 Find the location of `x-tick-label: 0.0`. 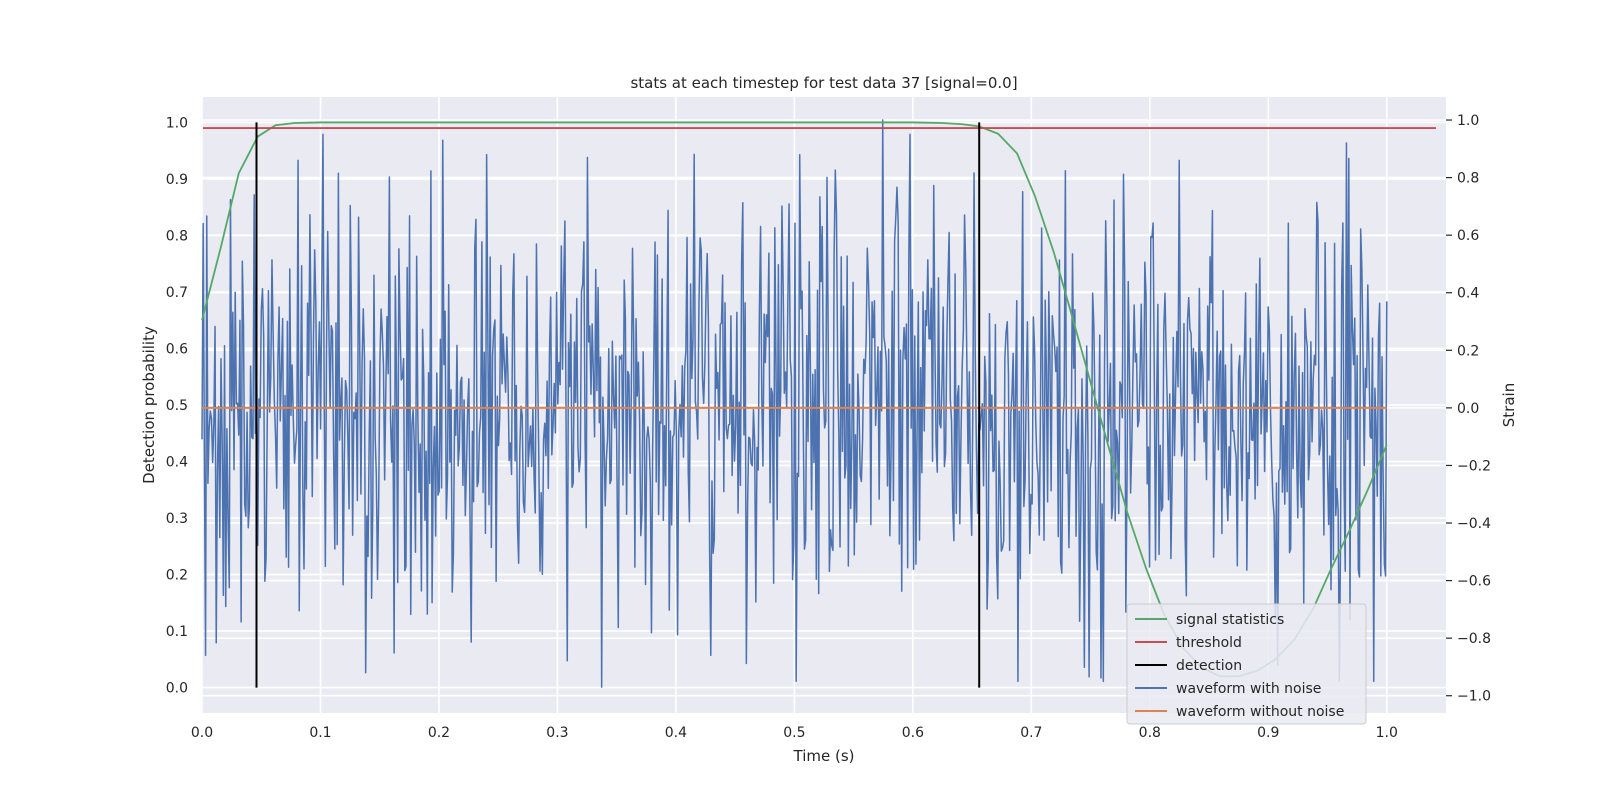

x-tick-label: 0.0 is located at coordinates (202, 733).